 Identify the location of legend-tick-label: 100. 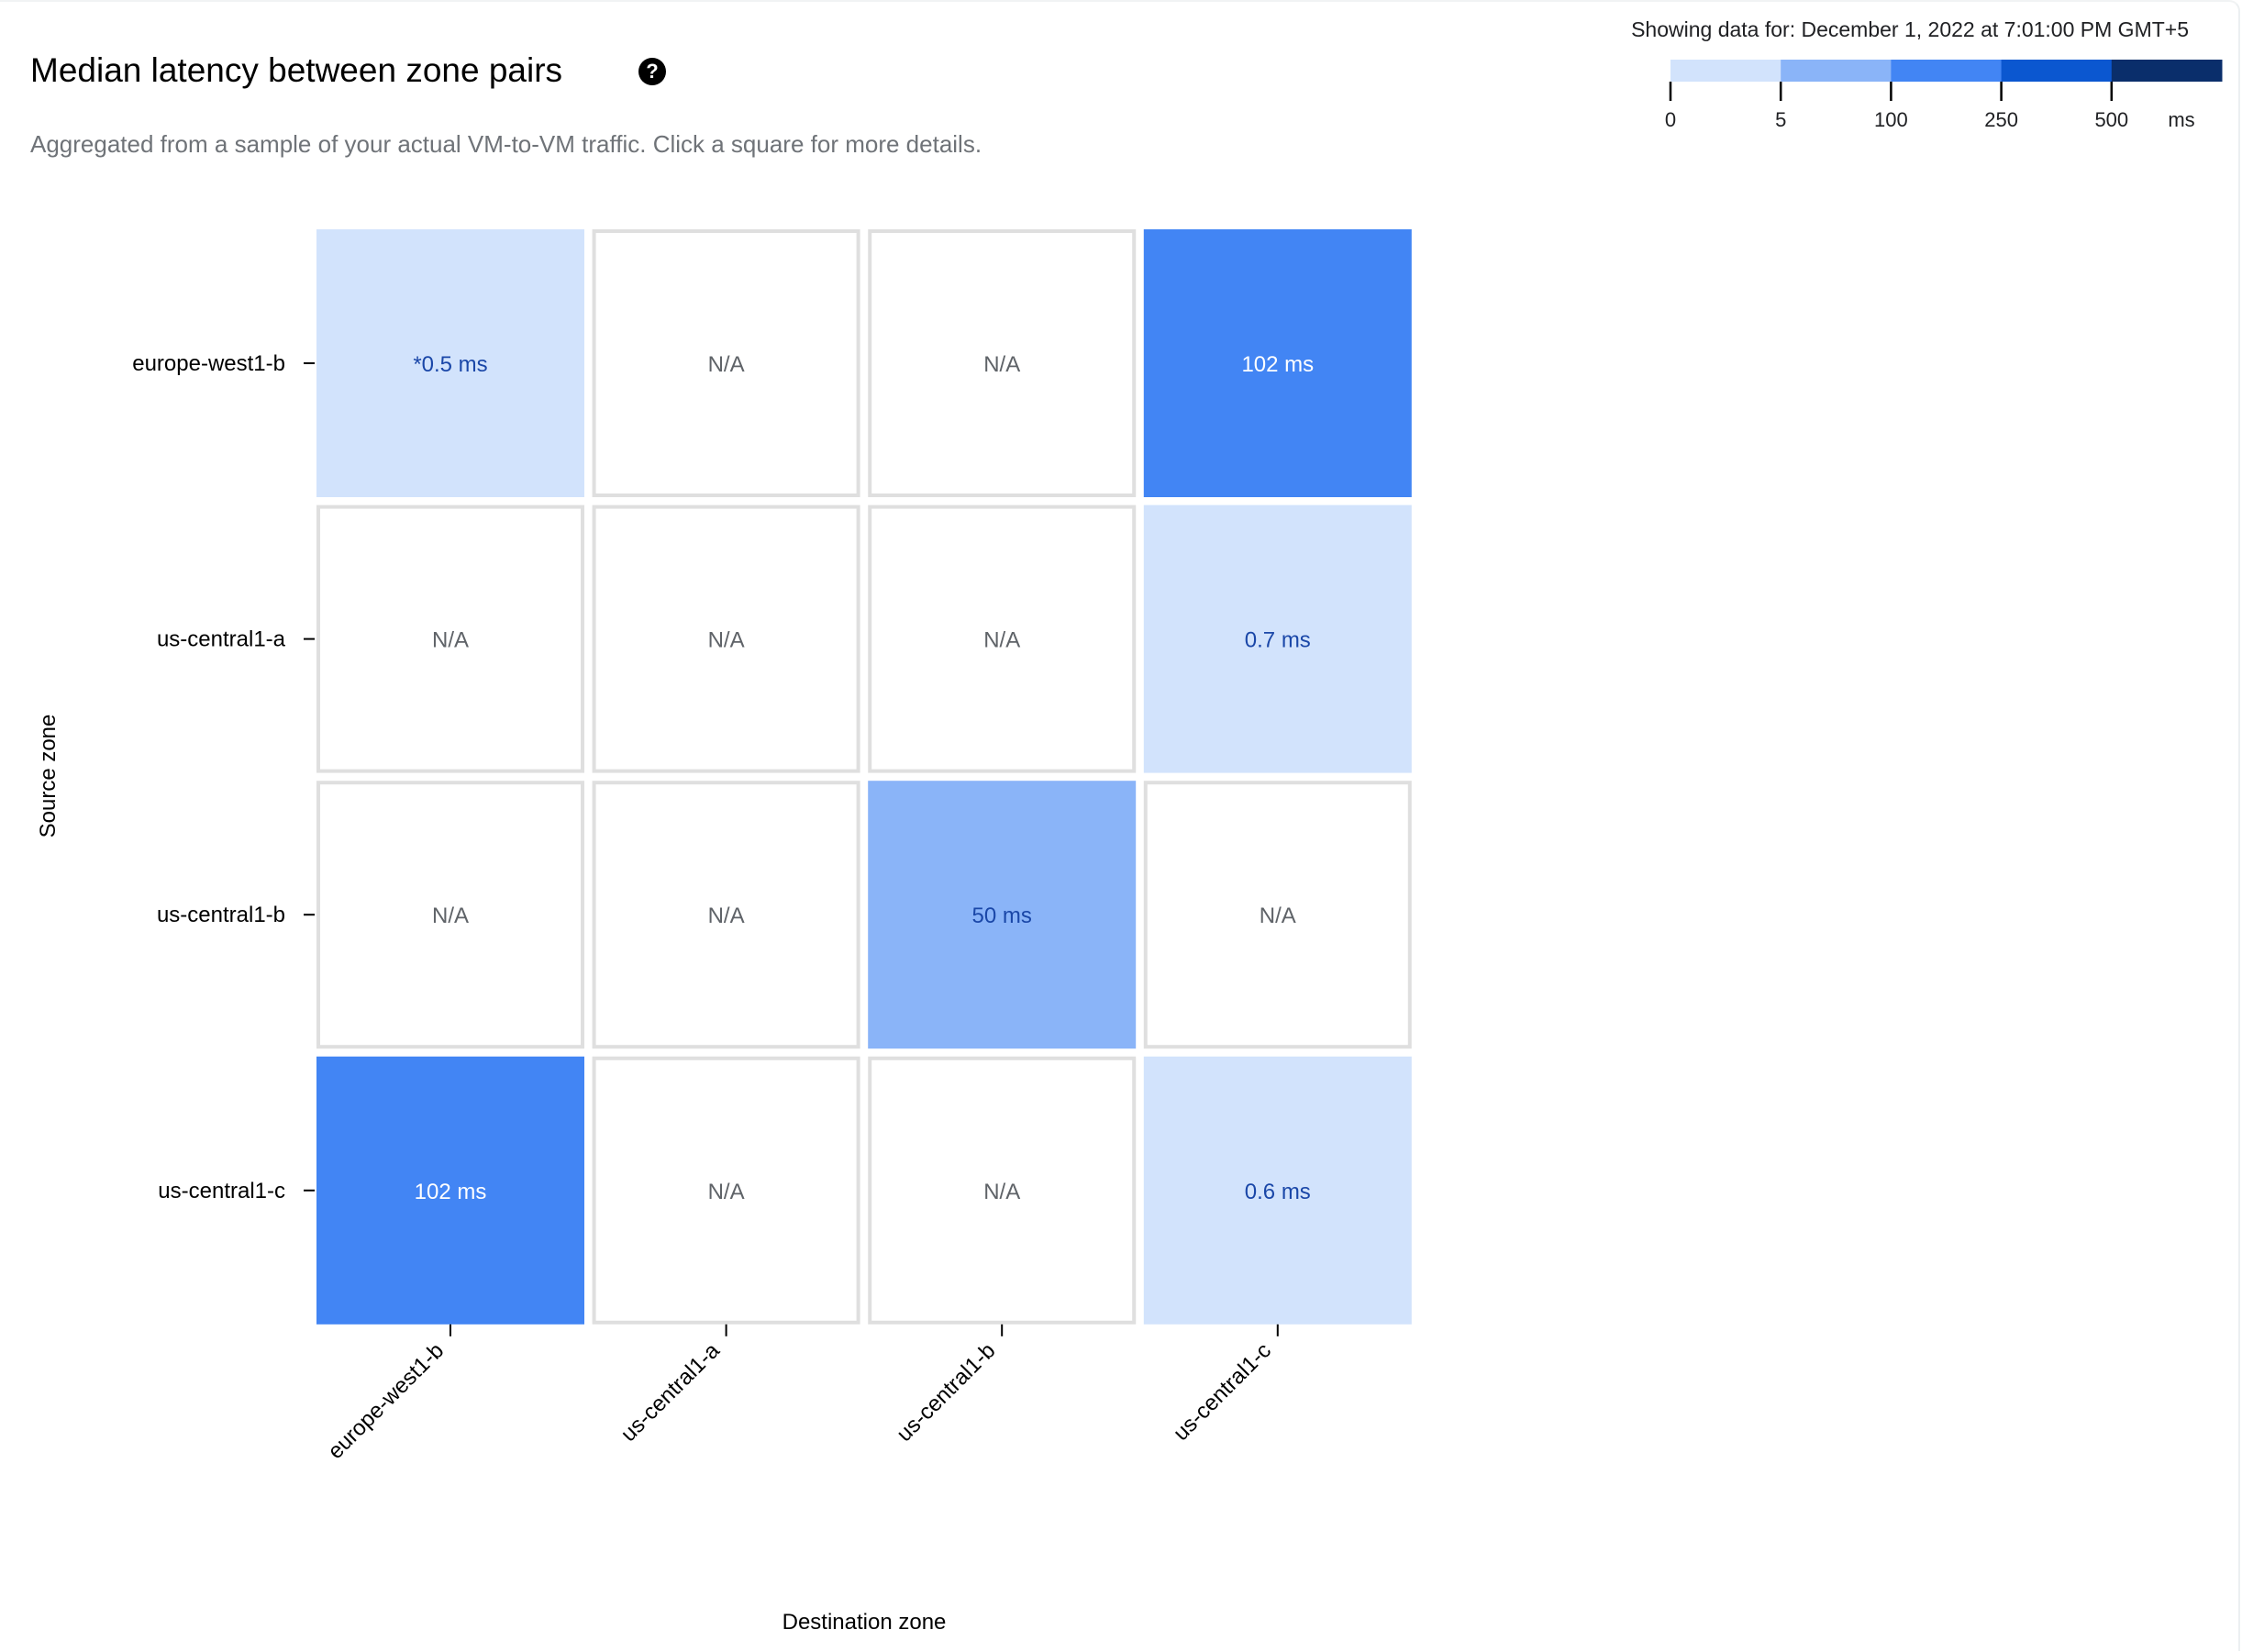
(1891, 119).